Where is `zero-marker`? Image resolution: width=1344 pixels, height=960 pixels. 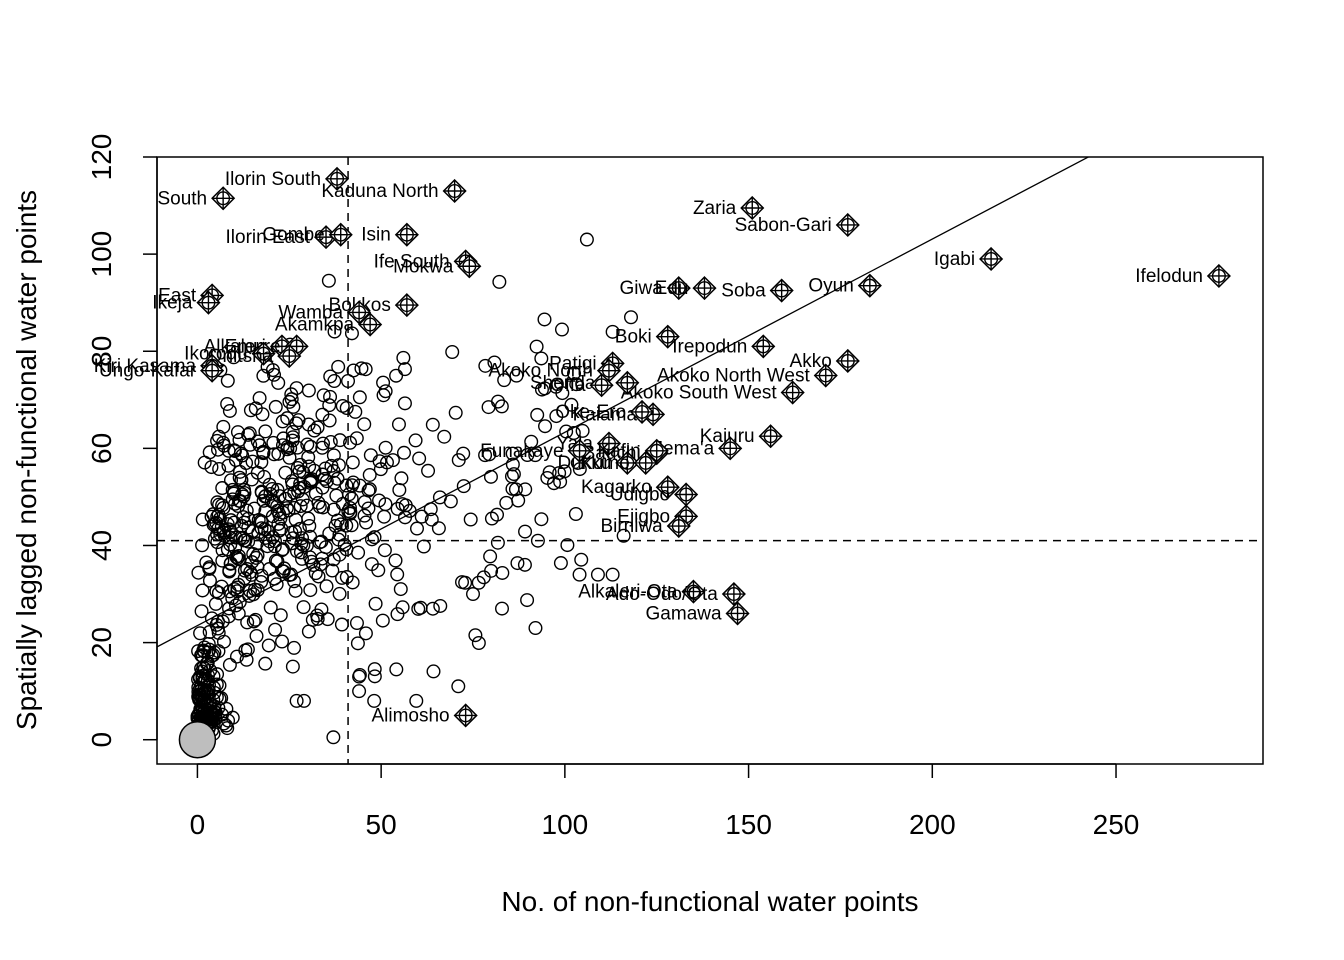 zero-marker is located at coordinates (197, 739).